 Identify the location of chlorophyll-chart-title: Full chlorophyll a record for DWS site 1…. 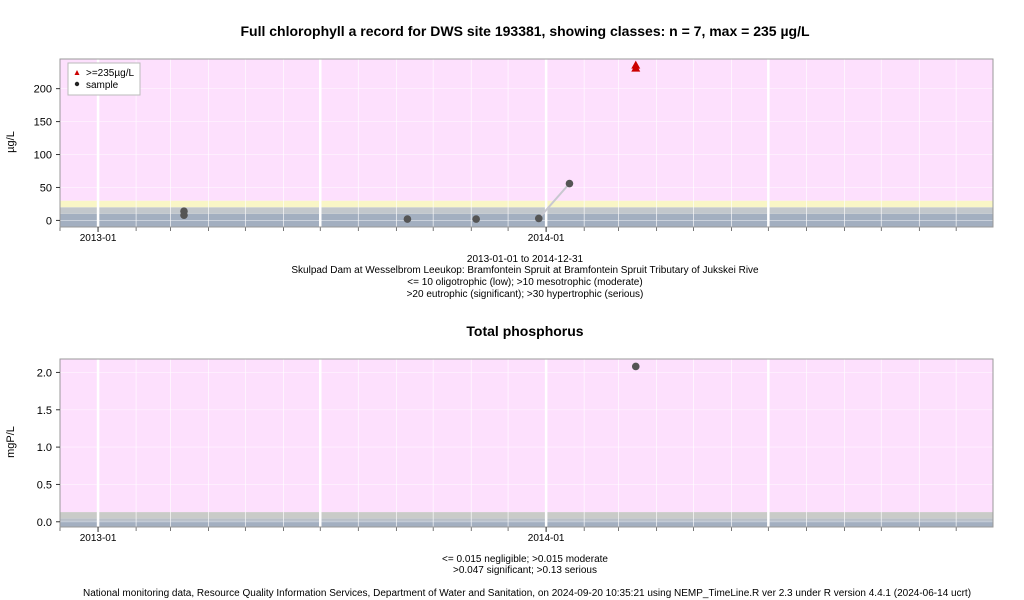
(524, 31).